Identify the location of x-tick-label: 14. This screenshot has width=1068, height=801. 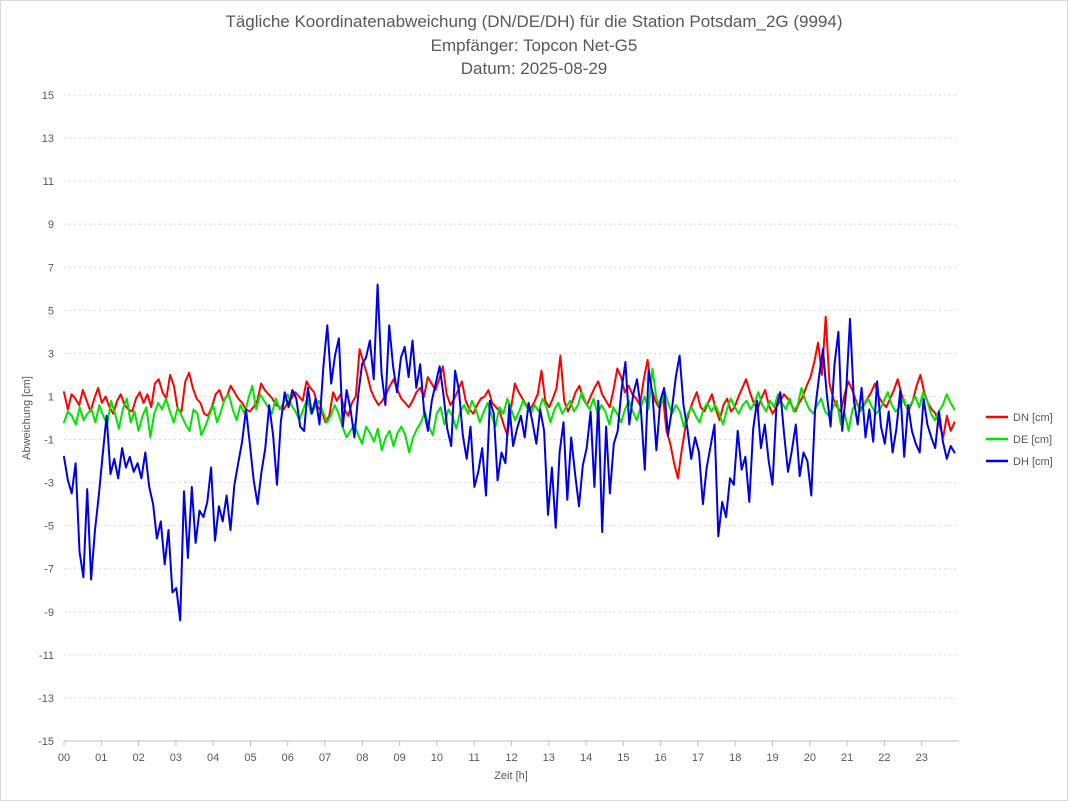
(586, 758).